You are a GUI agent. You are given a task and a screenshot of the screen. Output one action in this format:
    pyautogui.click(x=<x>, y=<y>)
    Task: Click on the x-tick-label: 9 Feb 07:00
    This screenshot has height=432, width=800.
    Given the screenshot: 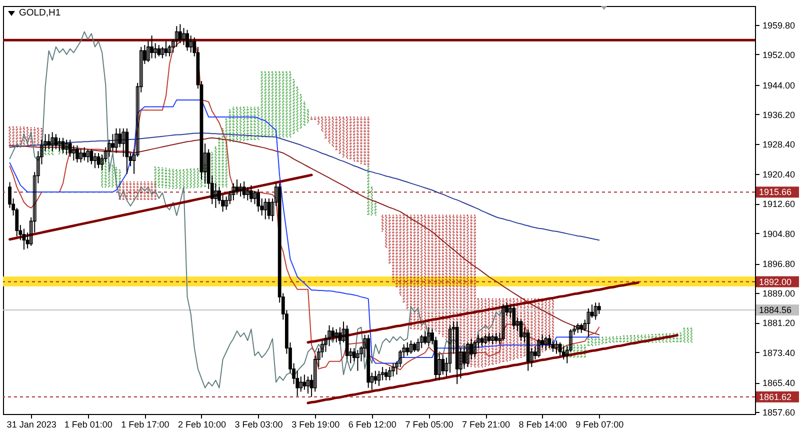 What is the action you would take?
    pyautogui.click(x=600, y=425)
    